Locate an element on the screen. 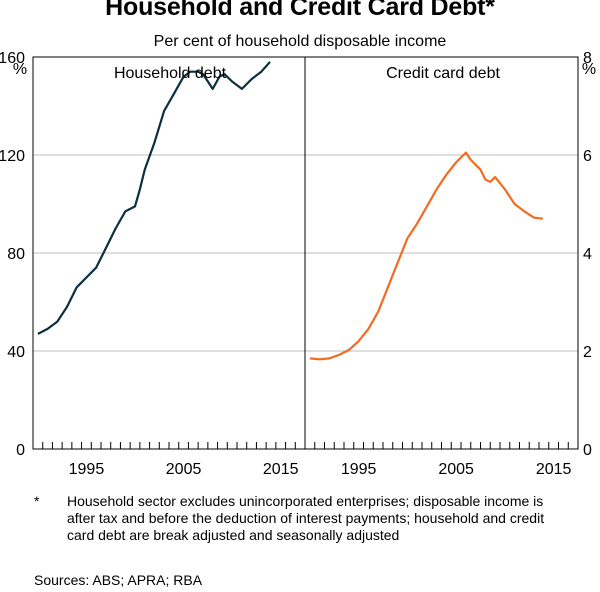 This screenshot has height=592, width=600. x-tick-label-left-2015: 2015 is located at coordinates (281, 469).